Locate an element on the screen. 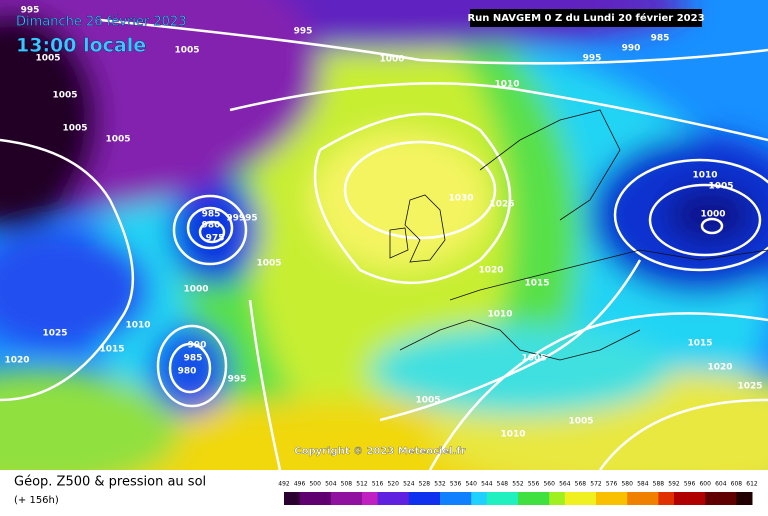 The width and height of the screenshot is (768, 516). colorbar-label: 608 is located at coordinates (737, 484).